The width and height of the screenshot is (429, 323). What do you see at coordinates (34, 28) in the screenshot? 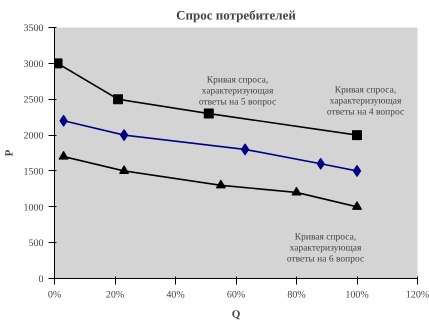
I see `y-tick-label: 3500` at bounding box center [34, 28].